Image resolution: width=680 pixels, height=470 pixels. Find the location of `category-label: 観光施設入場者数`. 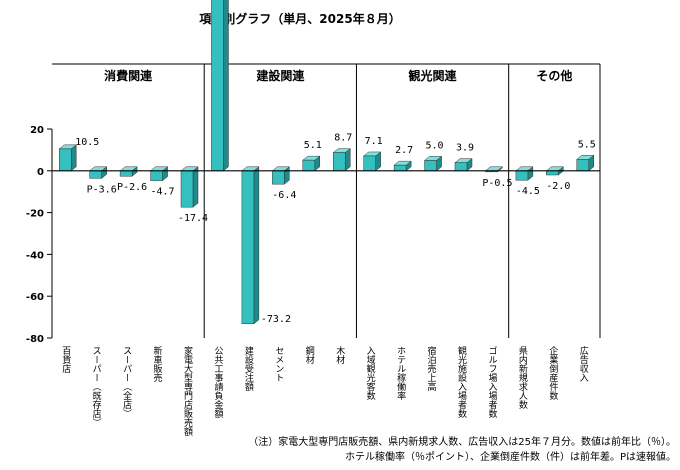

category-label: 観光施設入場者数 is located at coordinates (461, 382).